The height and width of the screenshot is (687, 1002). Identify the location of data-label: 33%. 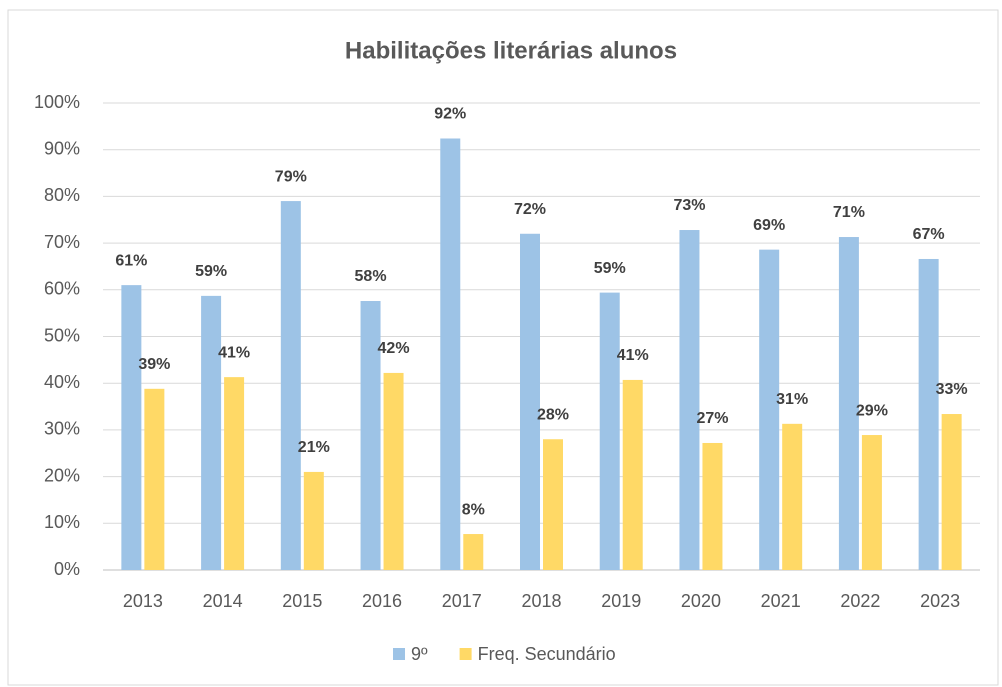
(952, 389).